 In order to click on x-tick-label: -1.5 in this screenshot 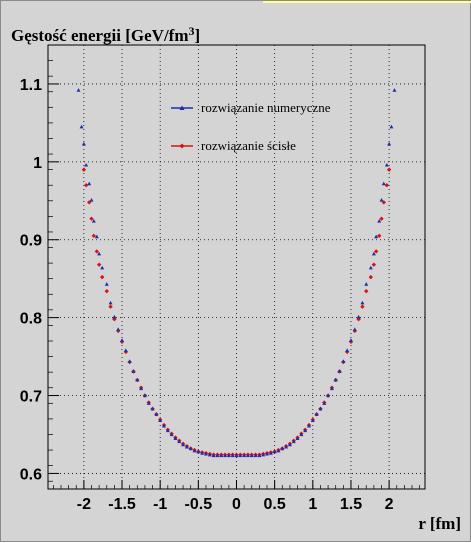, I will do `click(122, 504)`.